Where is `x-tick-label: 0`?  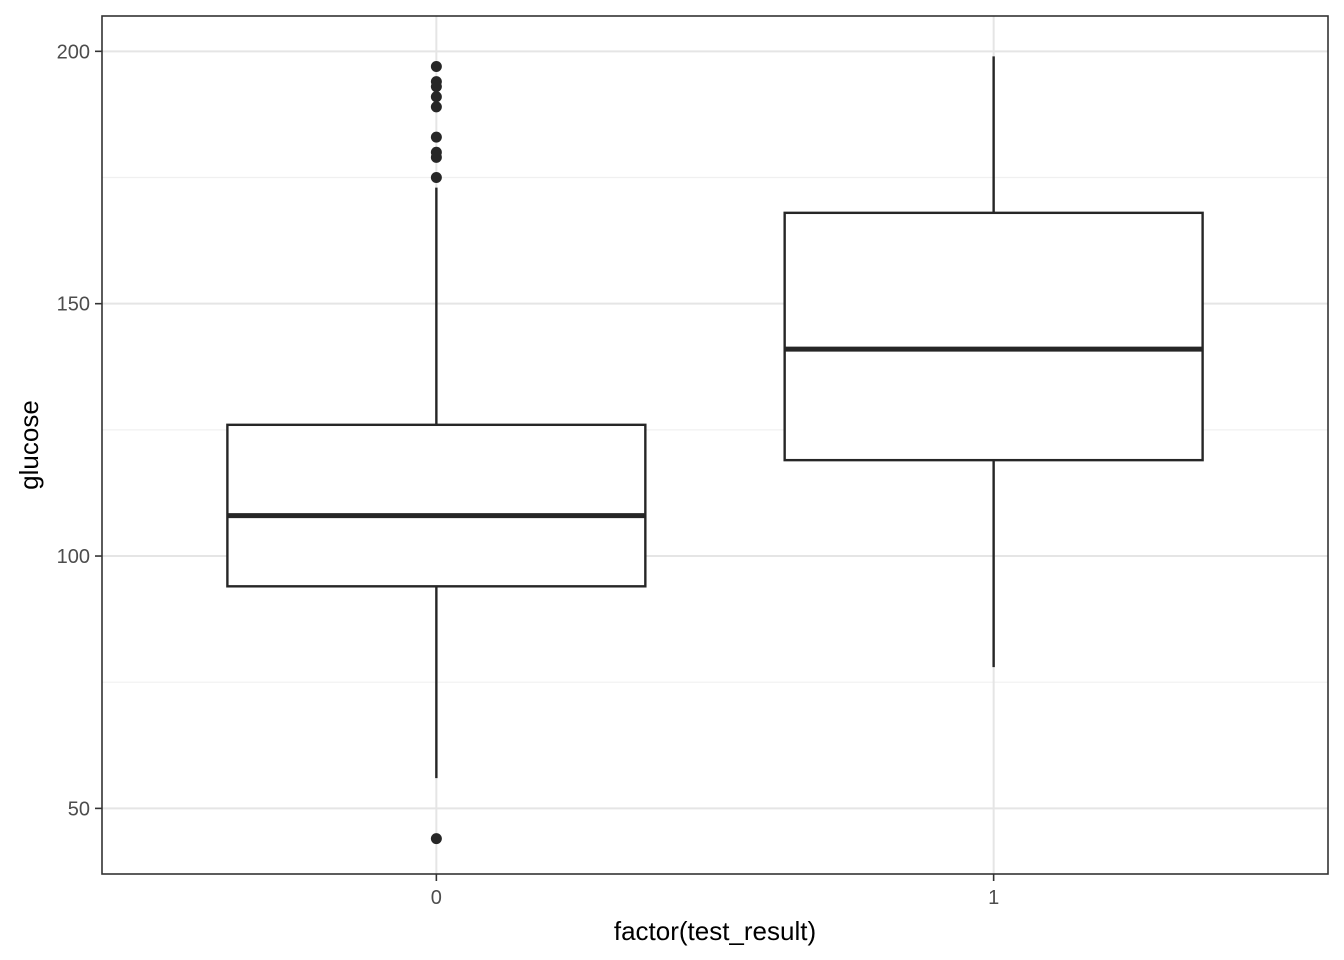 x-tick-label: 0 is located at coordinates (436, 898).